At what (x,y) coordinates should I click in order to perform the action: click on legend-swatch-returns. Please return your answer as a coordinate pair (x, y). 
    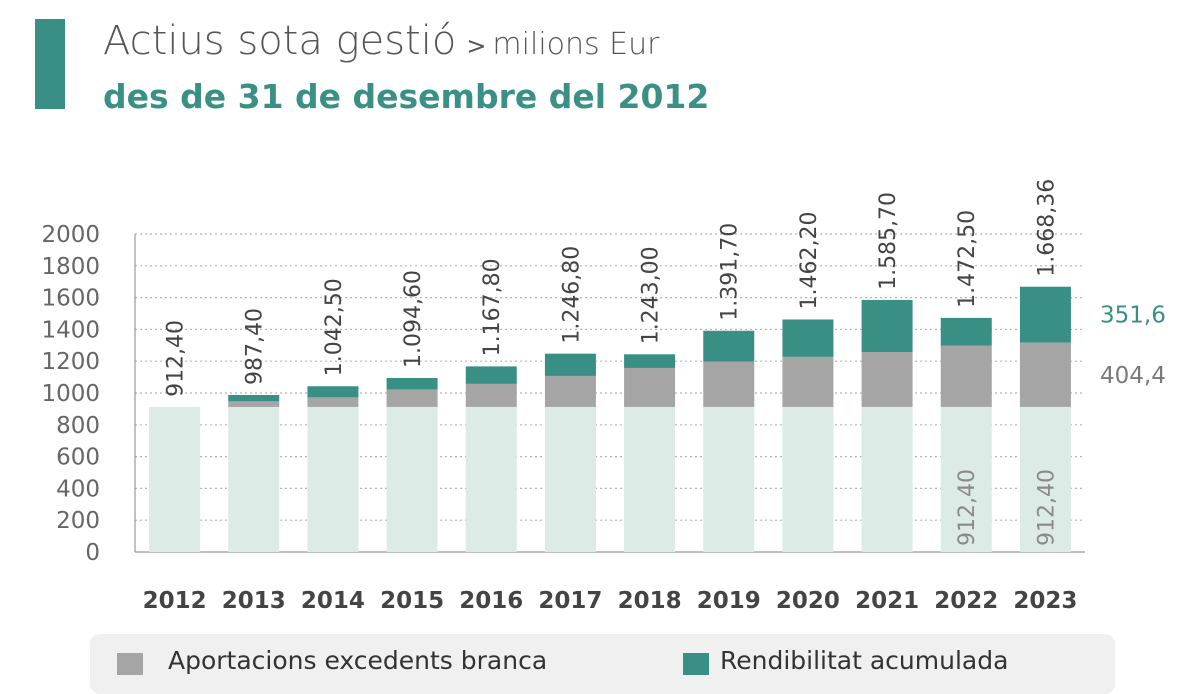
    Looking at the image, I should click on (696, 664).